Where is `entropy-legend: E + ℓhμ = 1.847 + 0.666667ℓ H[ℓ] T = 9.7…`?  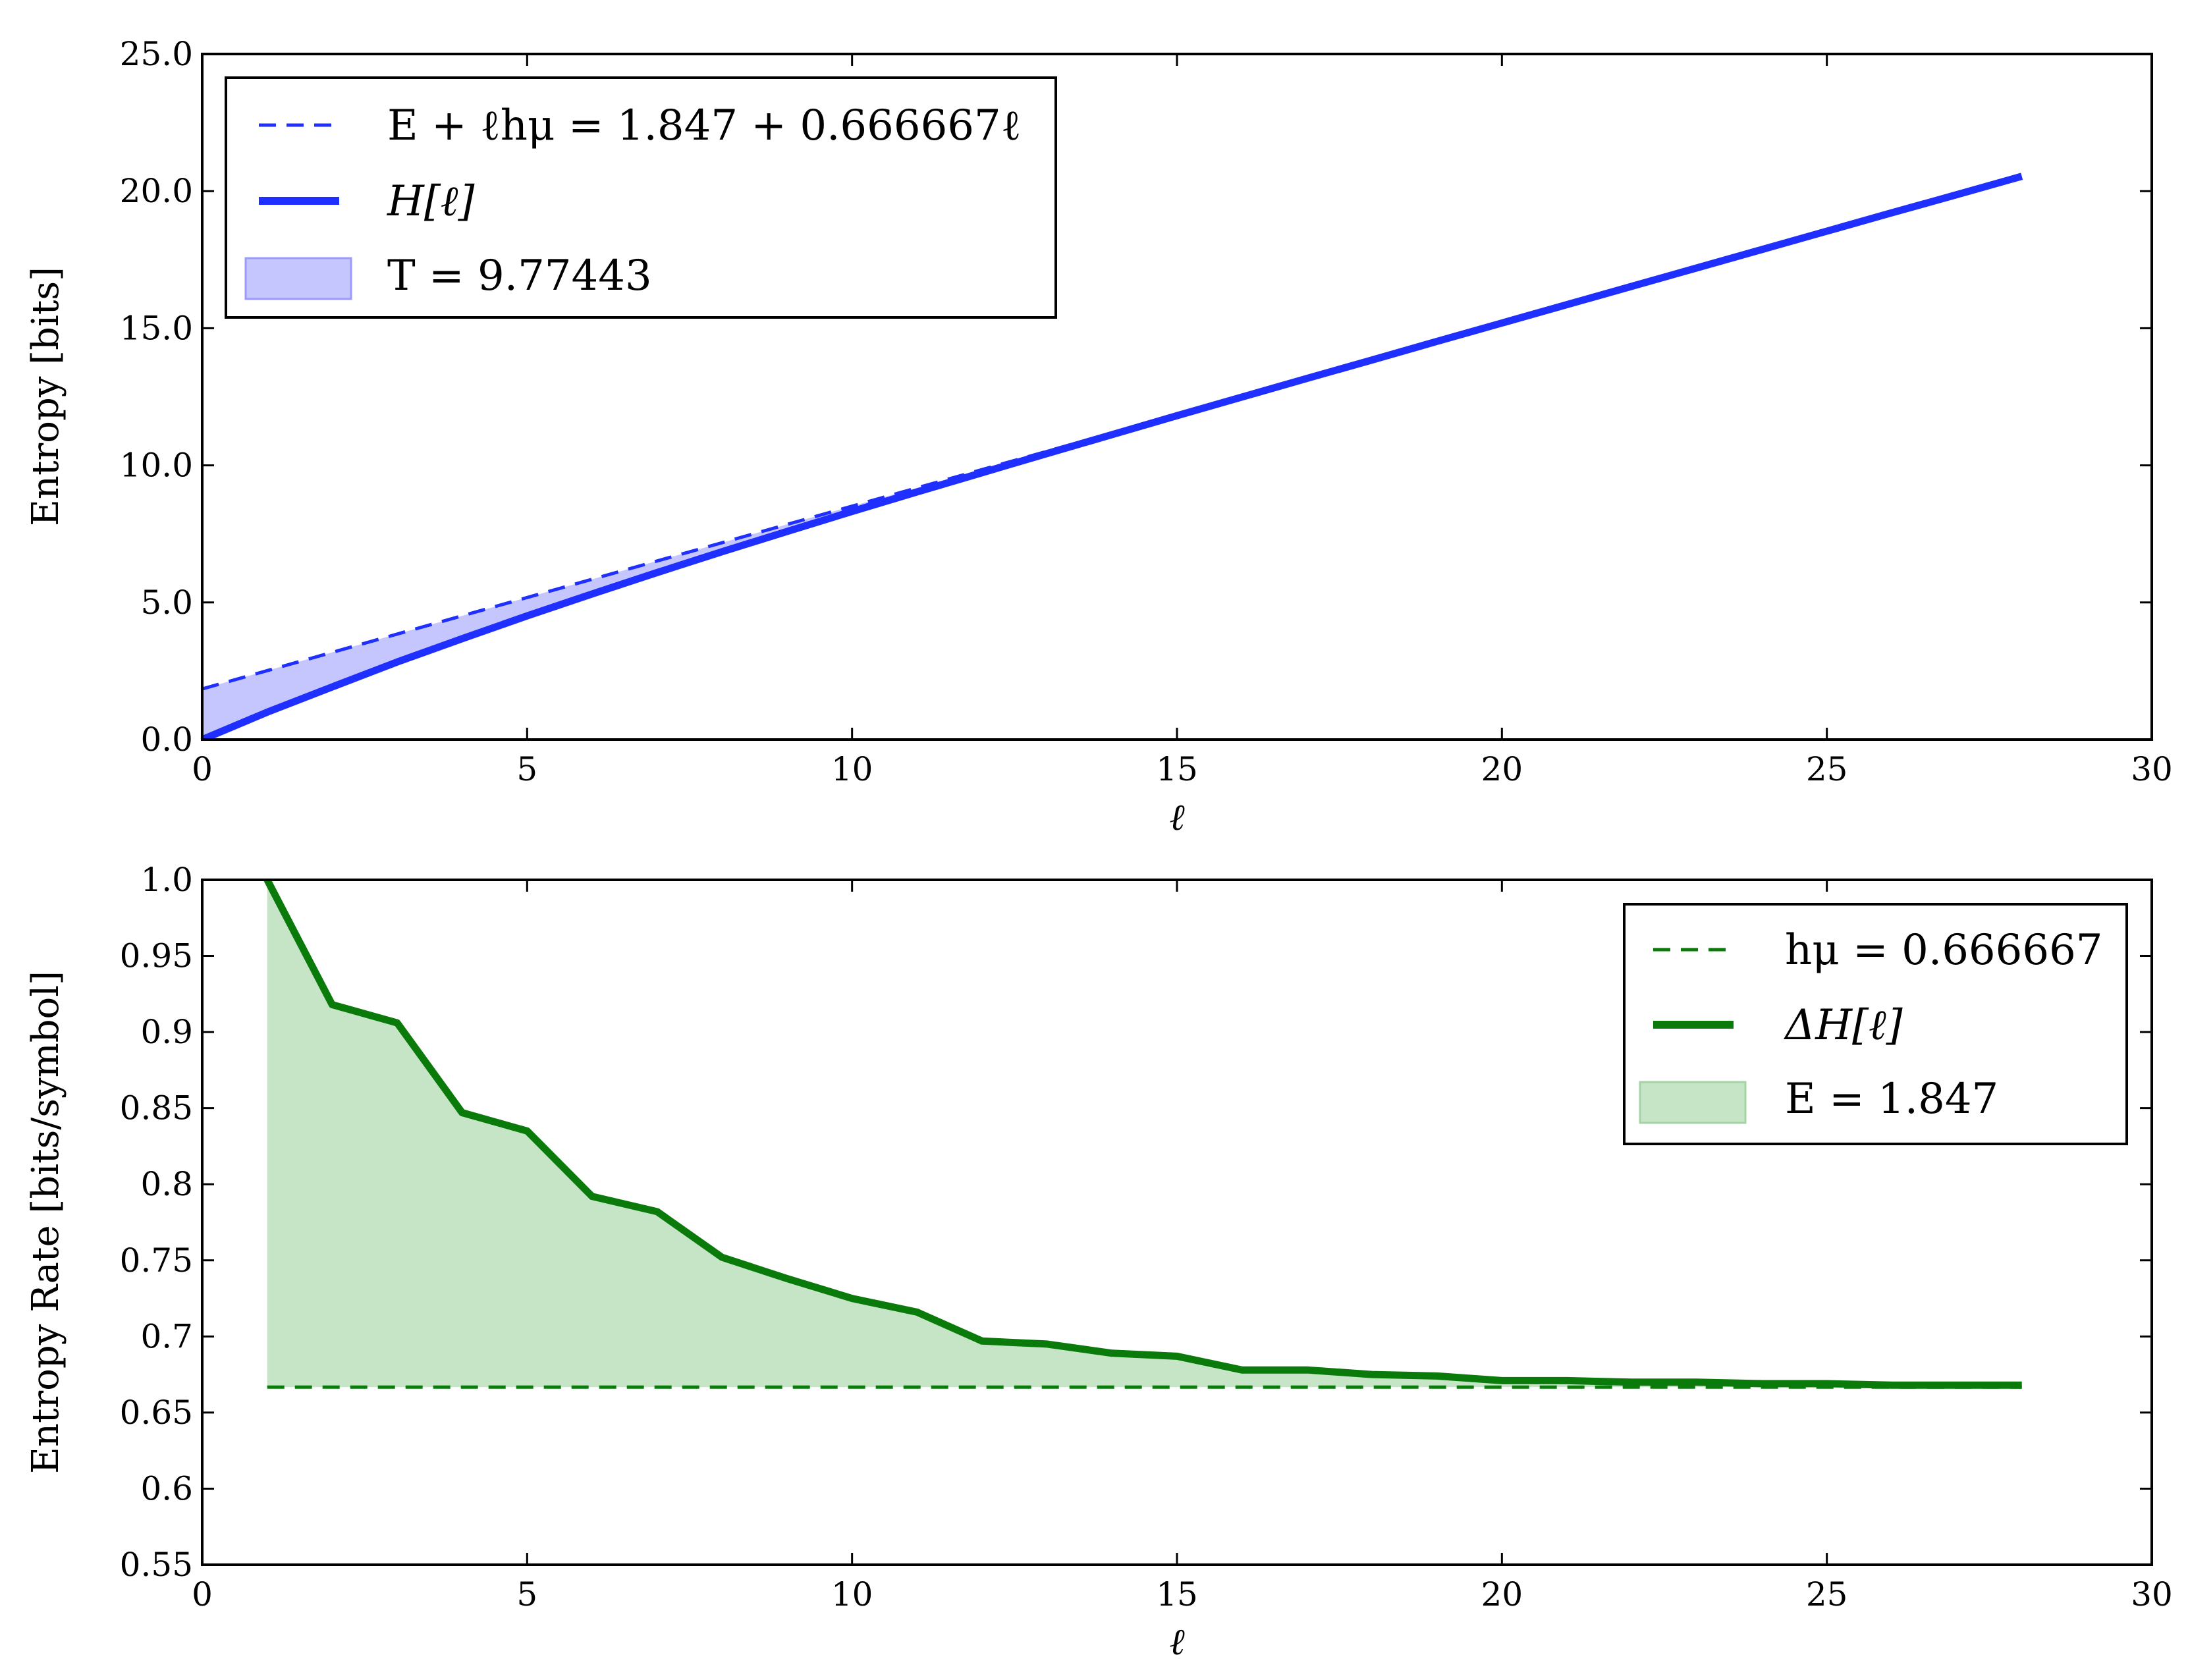
entropy-legend: E + ℓhμ = 1.847 + 0.666667ℓ H[ℓ] T = 9.7… is located at coordinates (641, 197).